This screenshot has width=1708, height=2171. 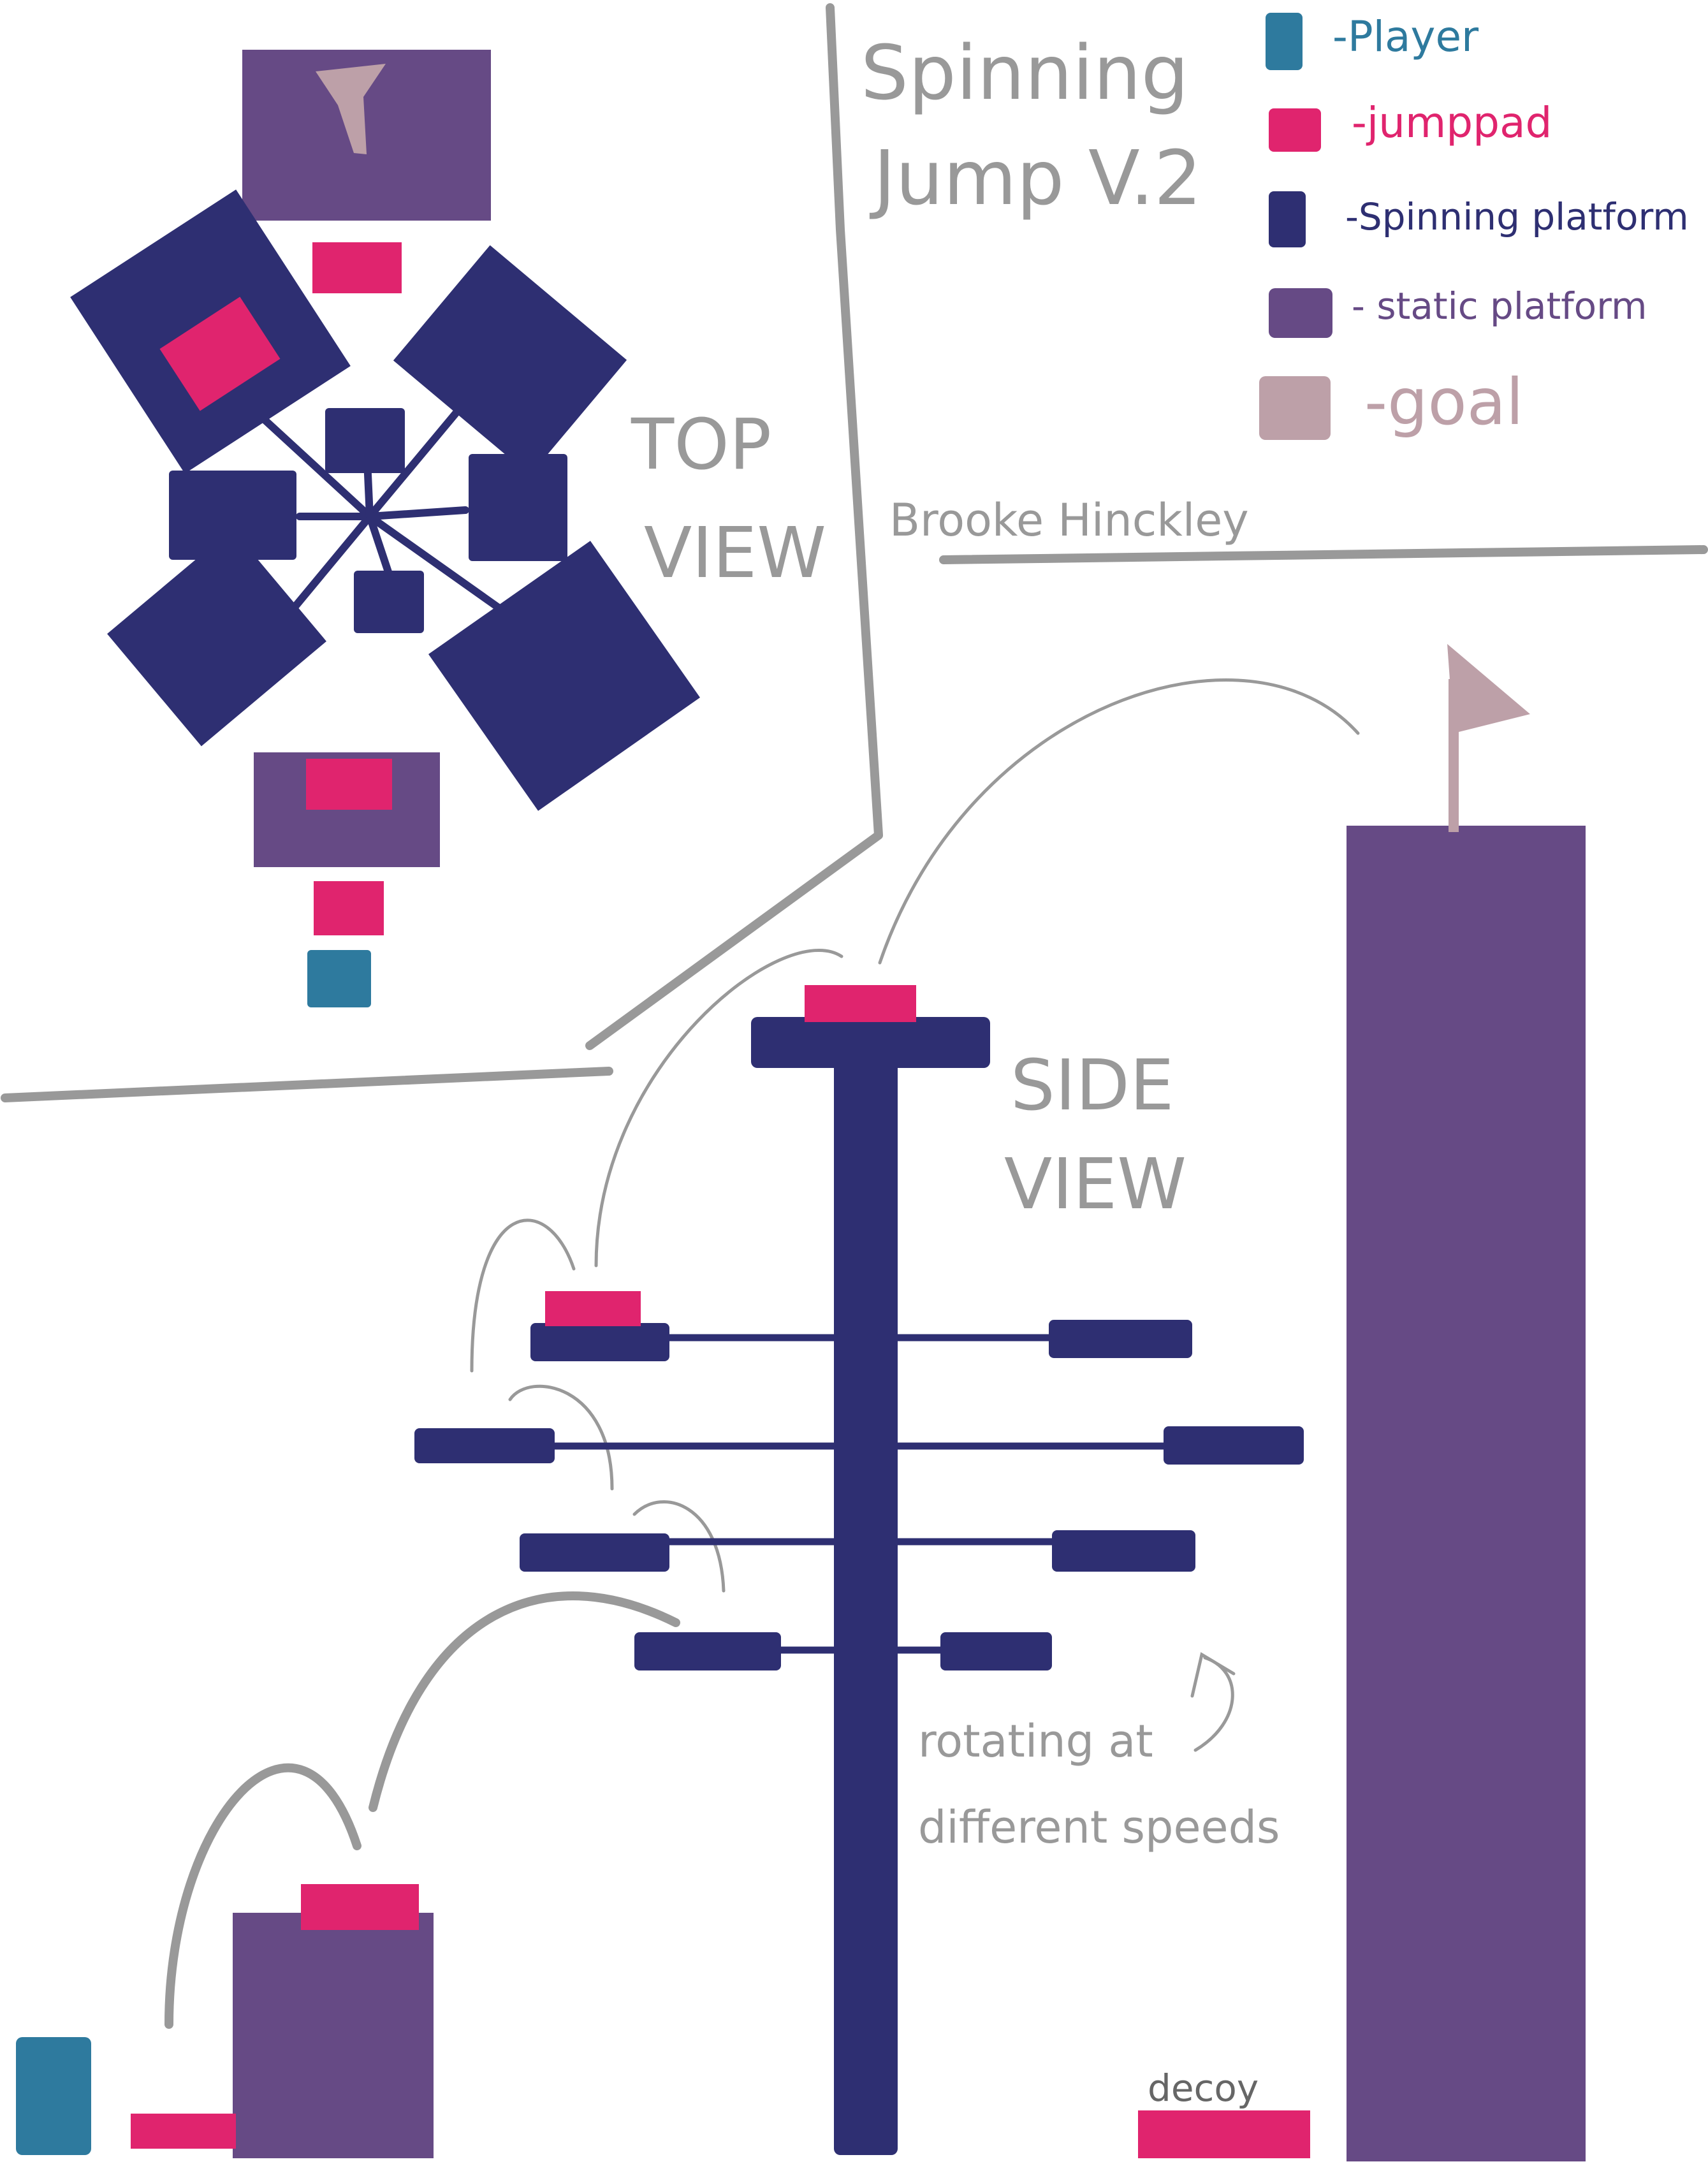 What do you see at coordinates (349, 784) in the screenshot?
I see `top-jumppad-on-start` at bounding box center [349, 784].